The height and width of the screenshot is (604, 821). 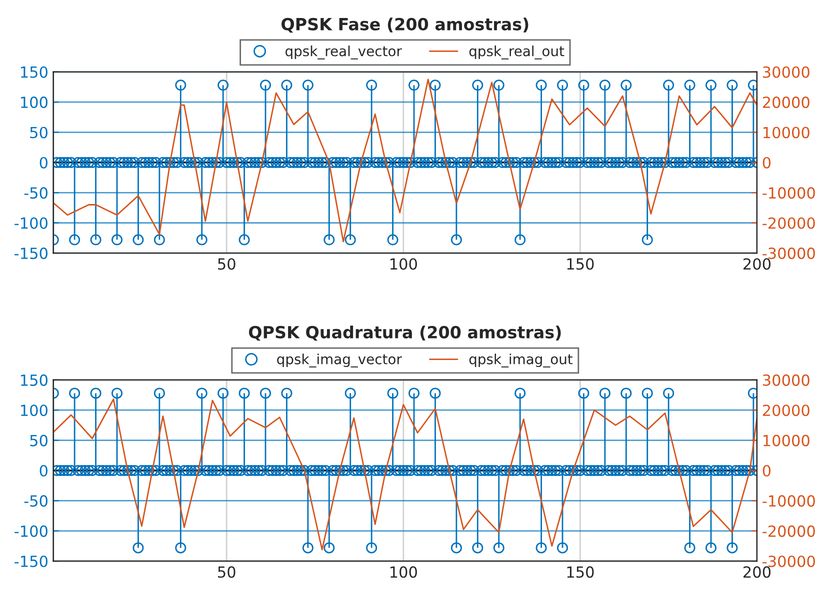 I want to click on legend-label: qpsk_real_out, so click(x=516, y=53).